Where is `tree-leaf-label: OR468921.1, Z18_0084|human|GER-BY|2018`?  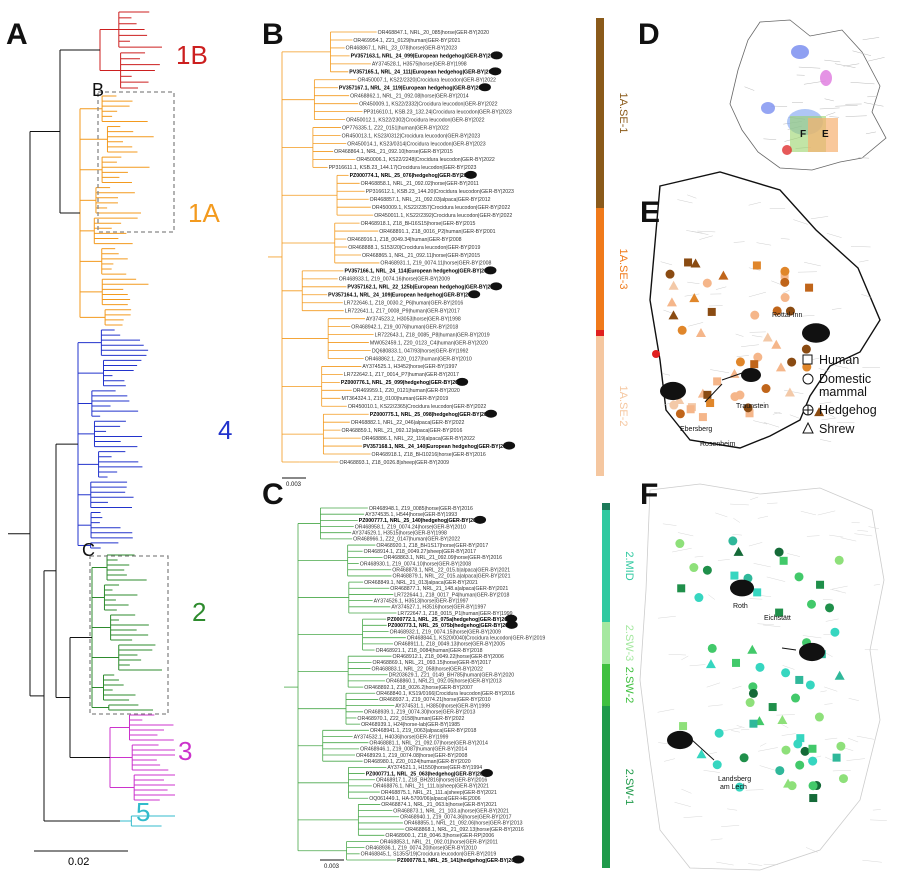 tree-leaf-label: OR468921.1, Z18_0084|human|GER-BY|2018 is located at coordinates (429, 651).